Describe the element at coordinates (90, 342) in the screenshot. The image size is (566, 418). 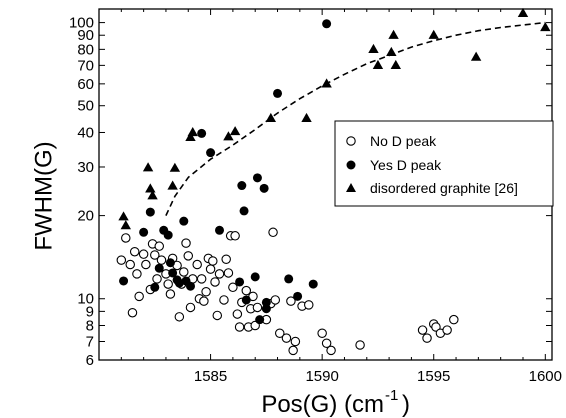
I see `y-tick-label: 7` at that location.